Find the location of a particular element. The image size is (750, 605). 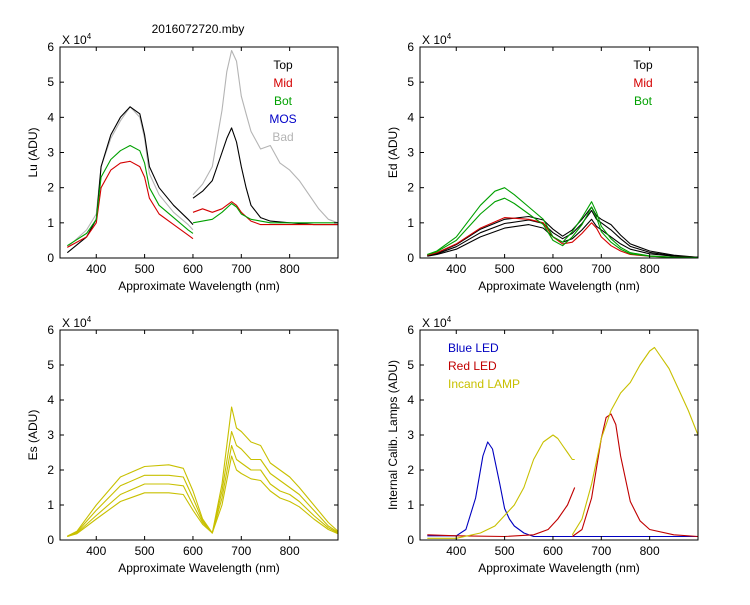

legend-entry-mos: MOS is located at coordinates (282, 119).